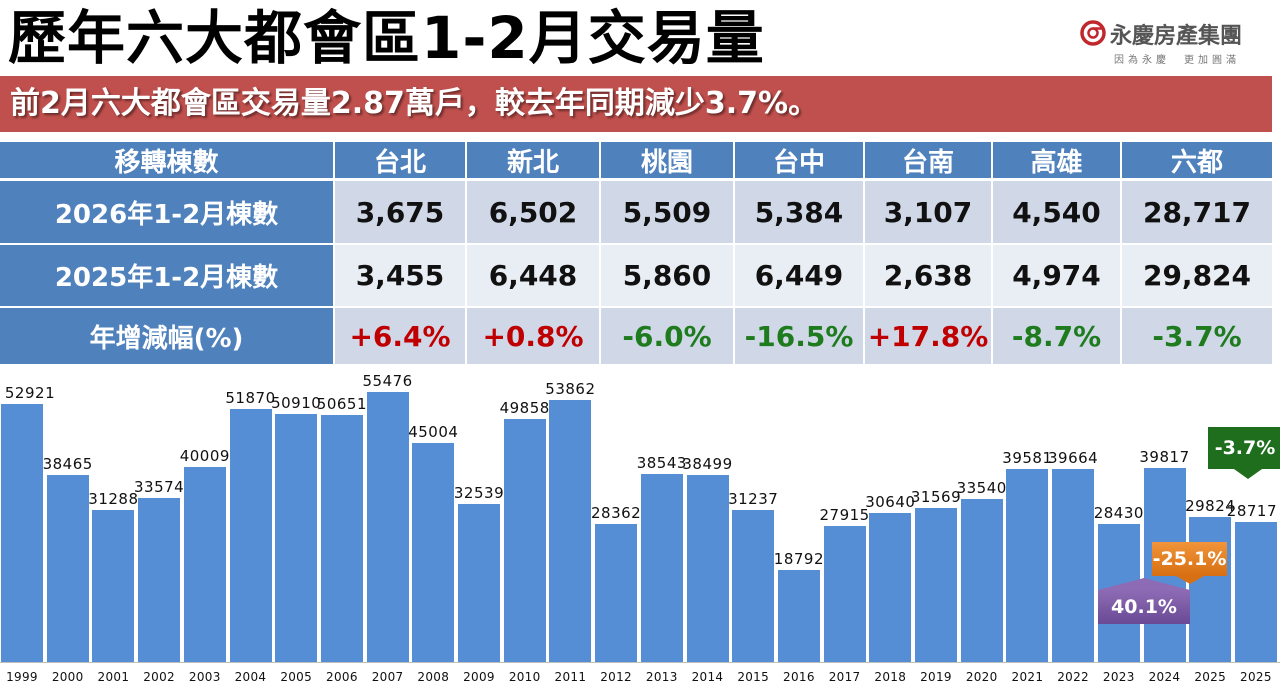 The width and height of the screenshot is (1280, 690). I want to click on bar-value-label: 31288, so click(113, 498).